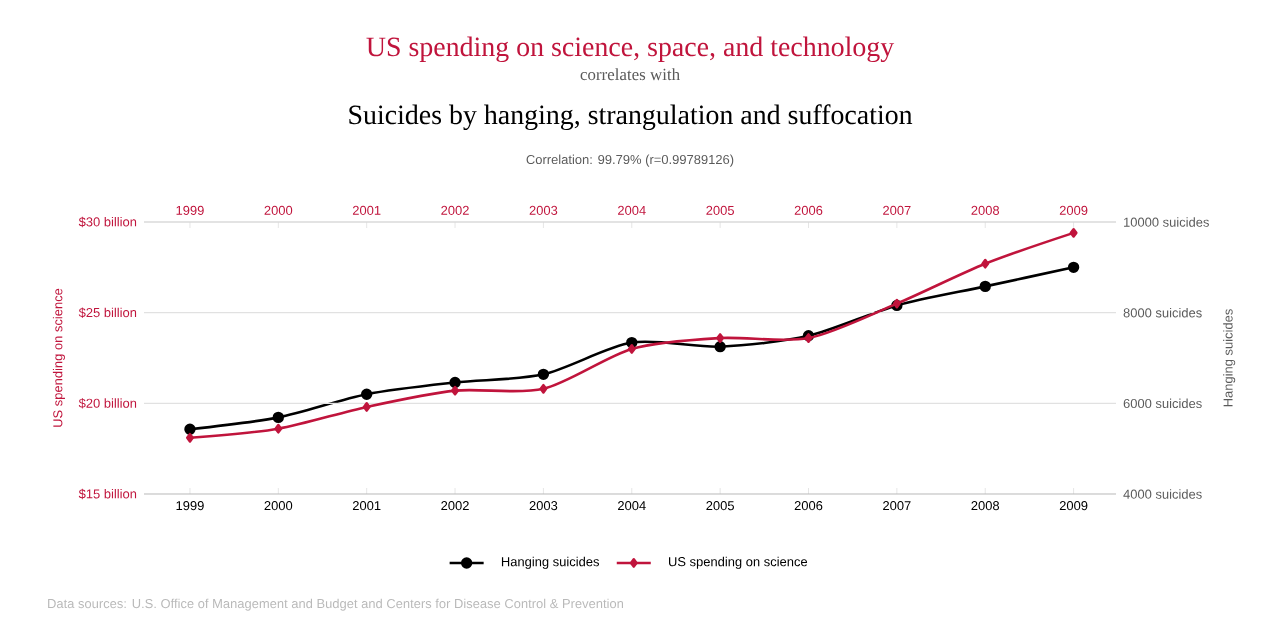 This screenshot has width=1280, height=636. Describe the element at coordinates (630, 74) in the screenshot. I see `chart-subtitle: correlates with` at that location.